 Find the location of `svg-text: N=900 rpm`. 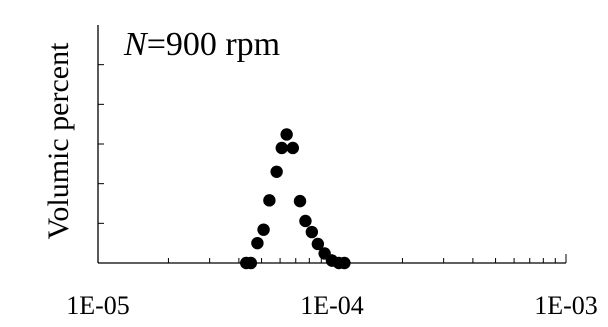

svg-text: N=900 rpm is located at coordinates (201, 44).